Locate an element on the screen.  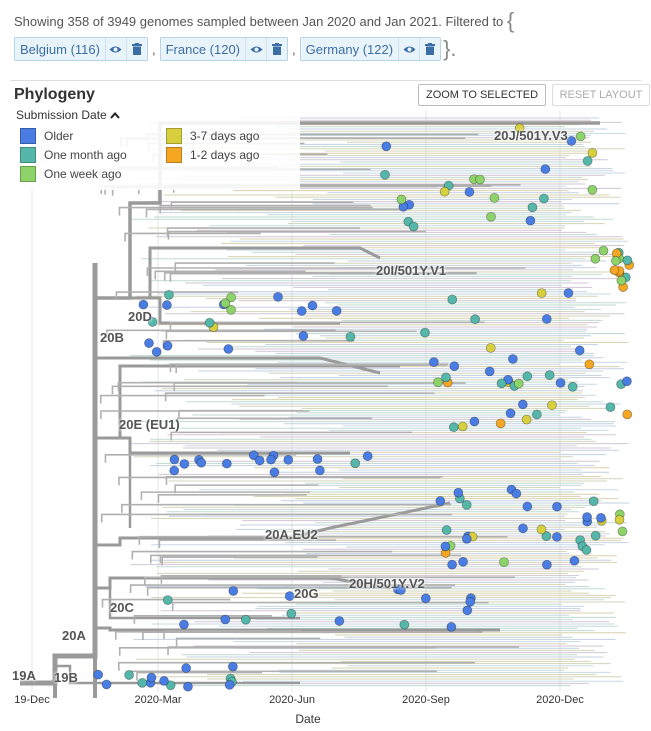
filter-chip-belgium: Belgium (116) is located at coordinates (81, 49).